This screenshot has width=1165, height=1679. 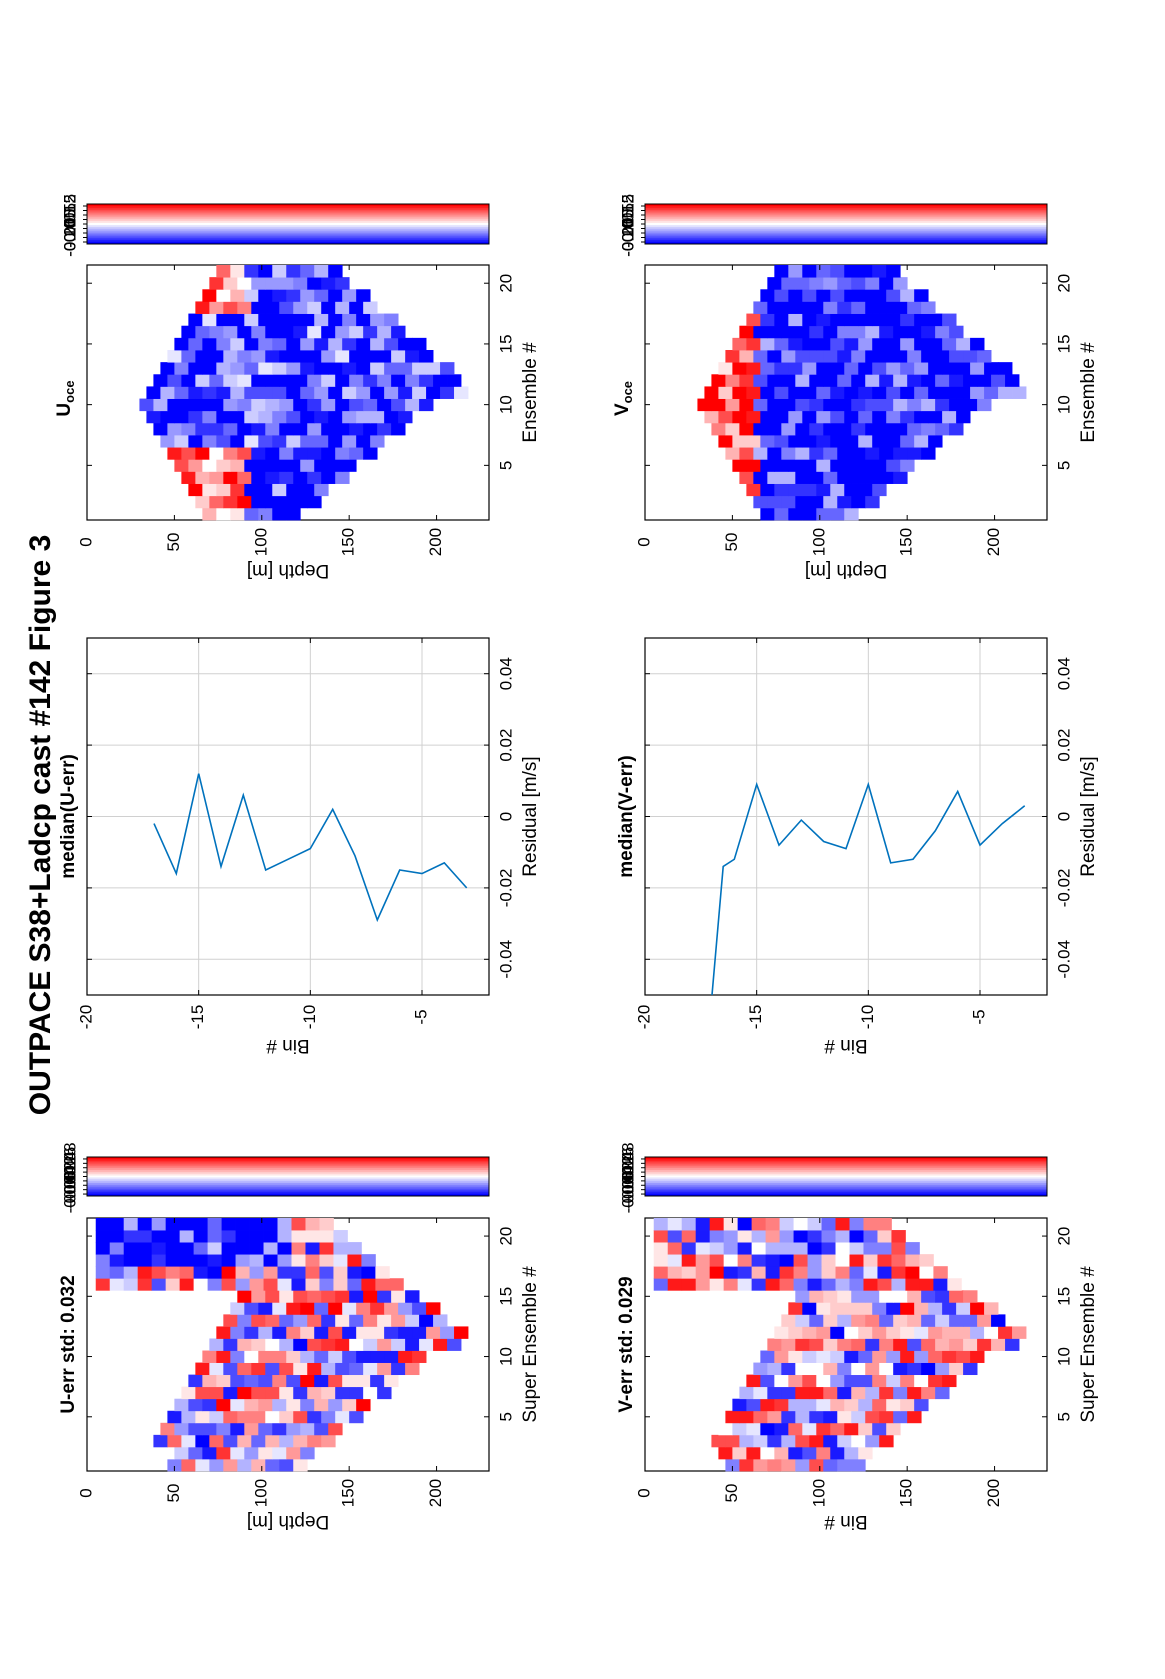 I want to click on u_med-ytick-label: -10, so click(x=309, y=1017).